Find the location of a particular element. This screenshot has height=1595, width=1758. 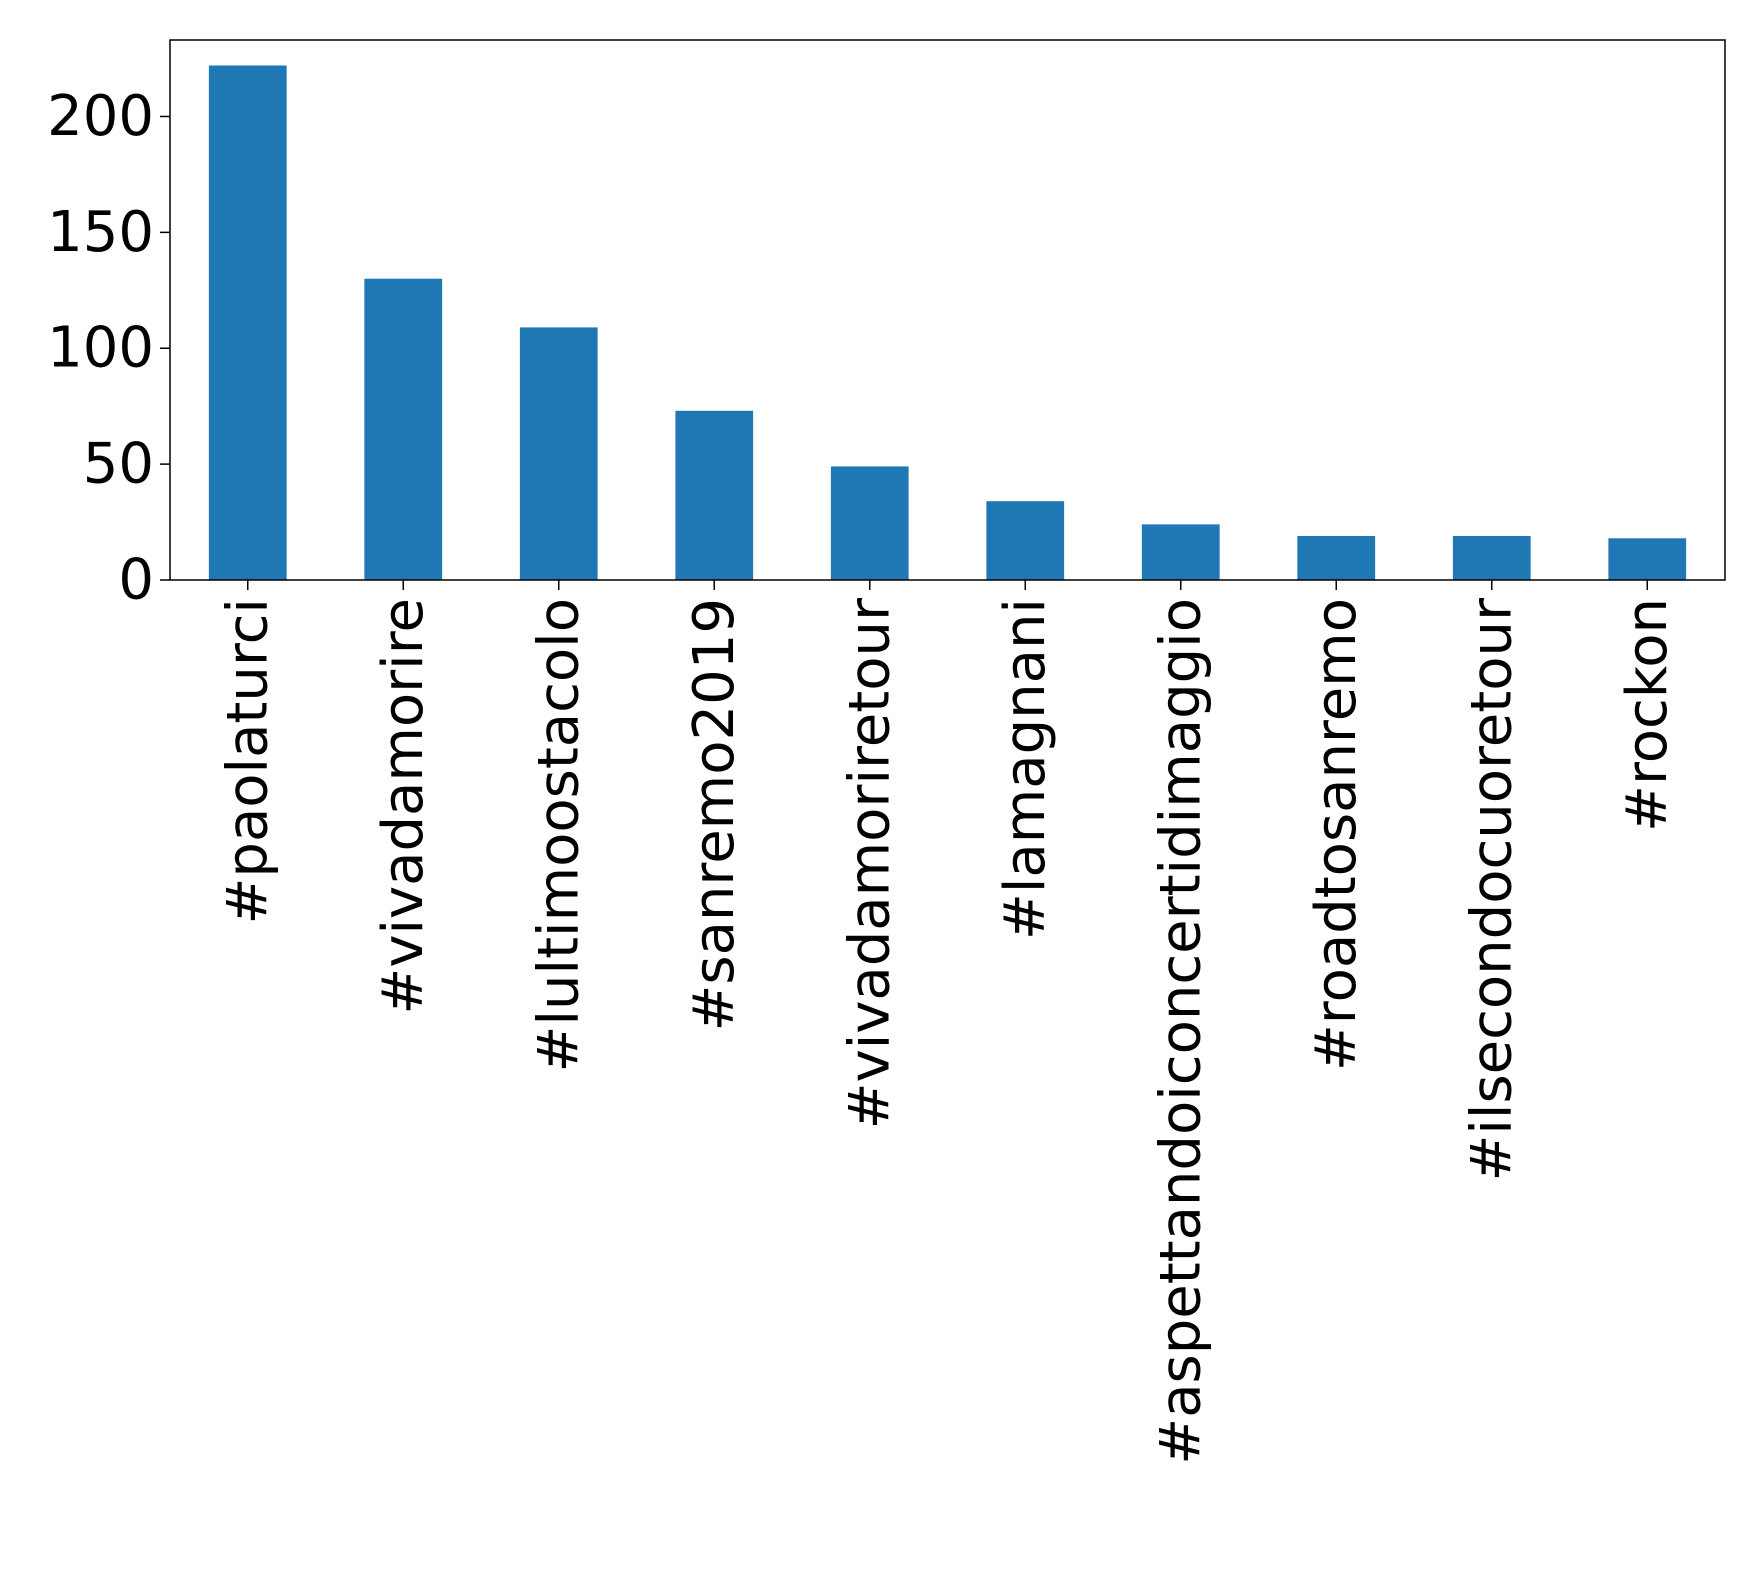

y-tick-label: 150 is located at coordinates (100, 232).